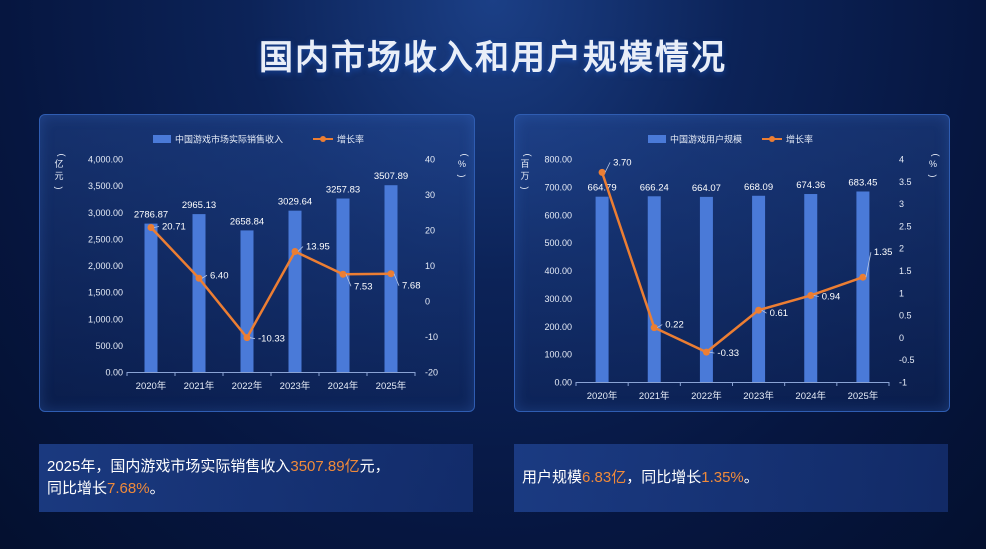  Describe the element at coordinates (810, 396) in the screenshot. I see `x-tick-label: 2024年` at that location.